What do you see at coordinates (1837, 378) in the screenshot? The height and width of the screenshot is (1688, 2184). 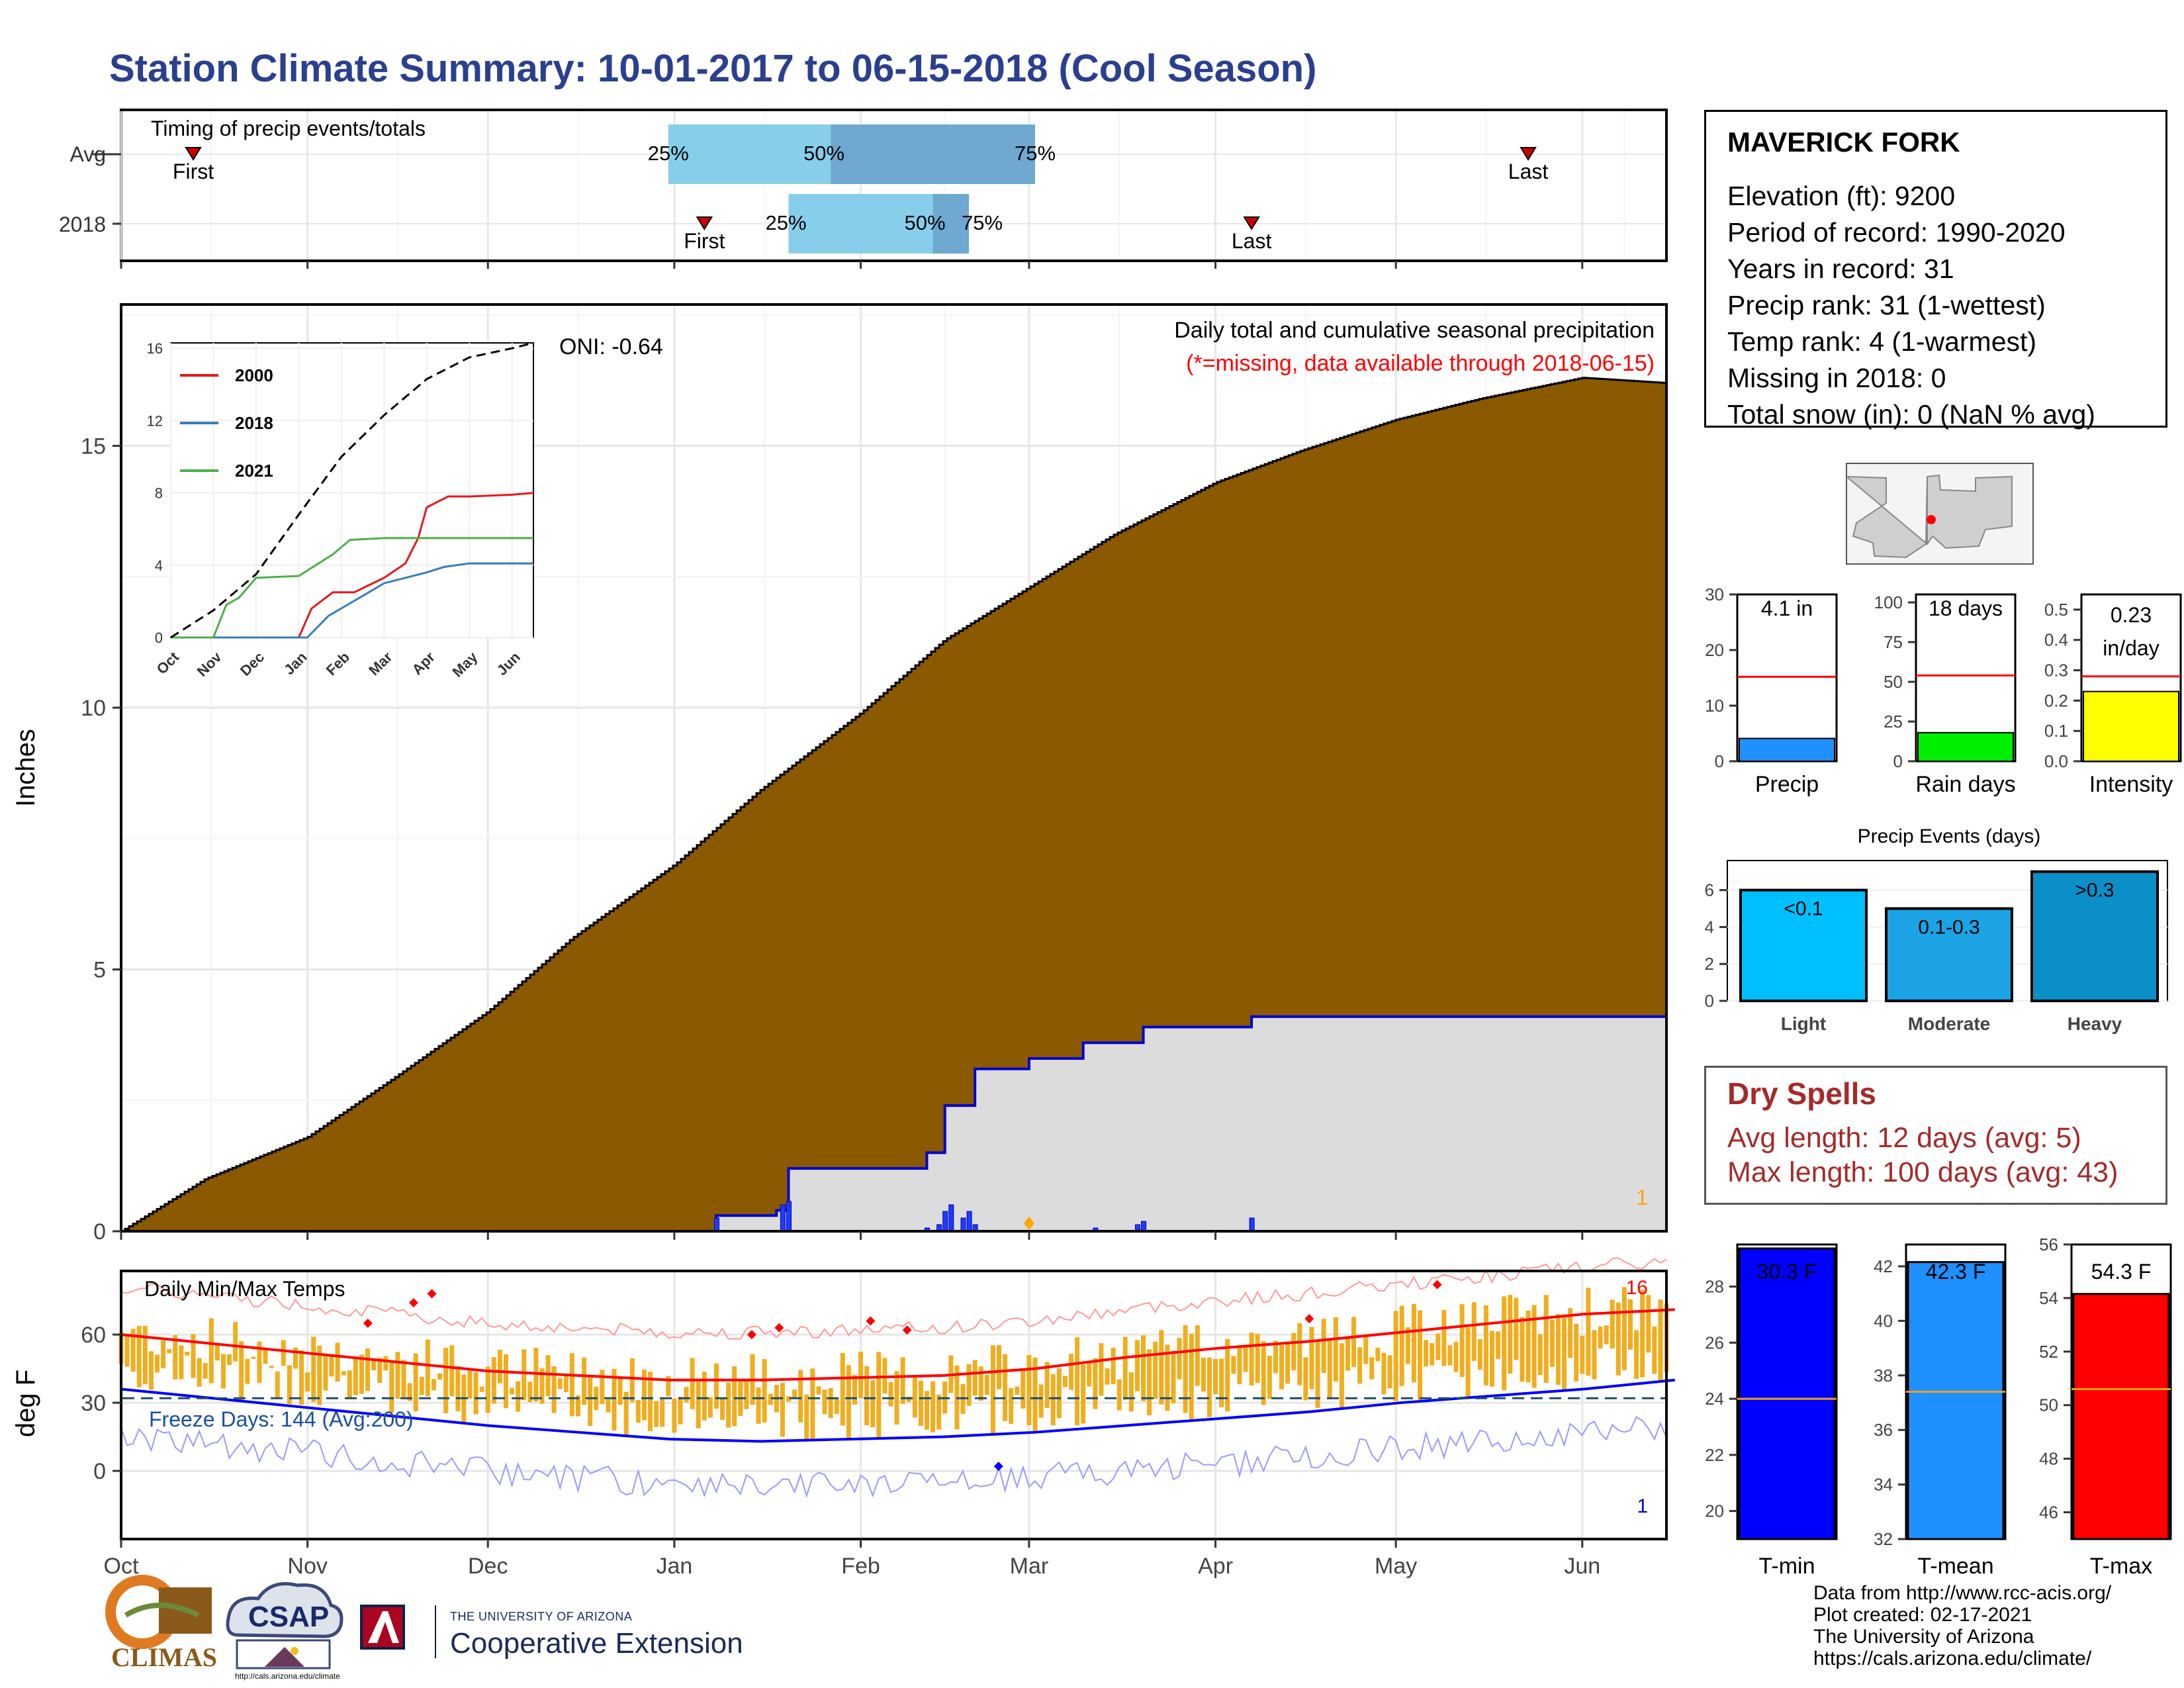 I see `station-missing: Missing in 2018: 0` at bounding box center [1837, 378].